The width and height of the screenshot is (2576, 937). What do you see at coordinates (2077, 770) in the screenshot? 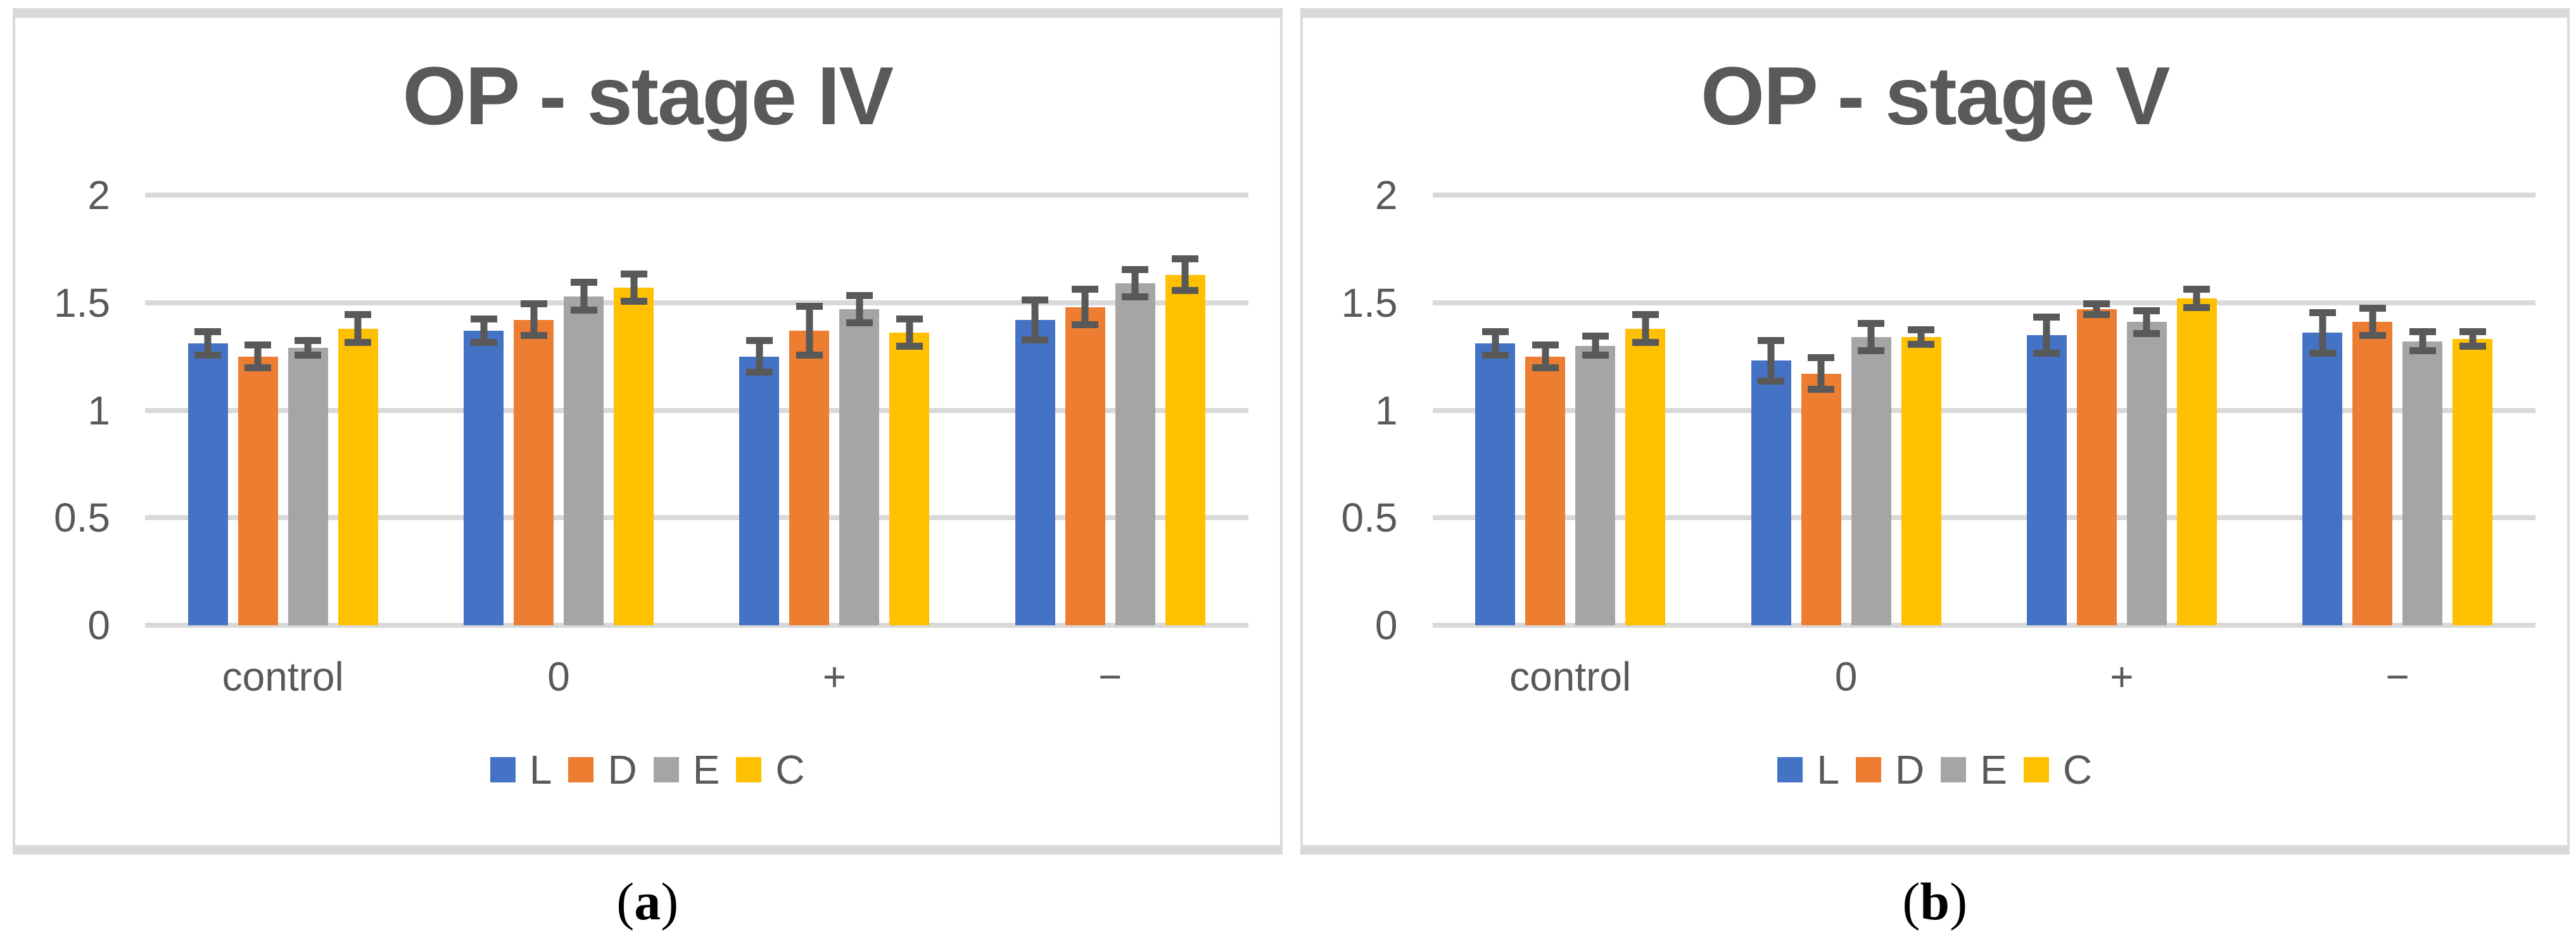
I see `legend-label: C` at bounding box center [2077, 770].